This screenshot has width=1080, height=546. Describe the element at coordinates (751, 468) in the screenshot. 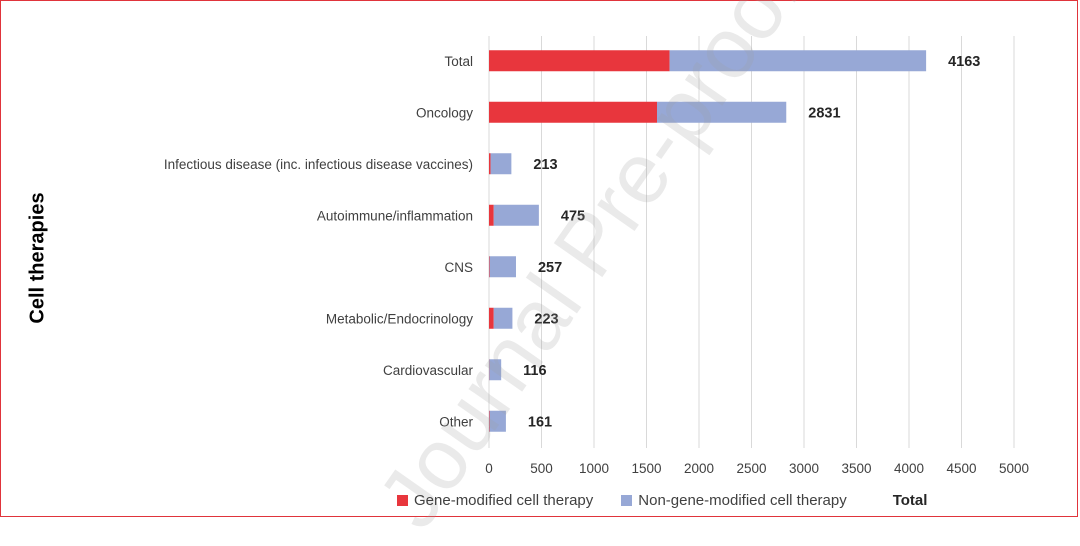

I see `x-tick-label: 2500` at that location.